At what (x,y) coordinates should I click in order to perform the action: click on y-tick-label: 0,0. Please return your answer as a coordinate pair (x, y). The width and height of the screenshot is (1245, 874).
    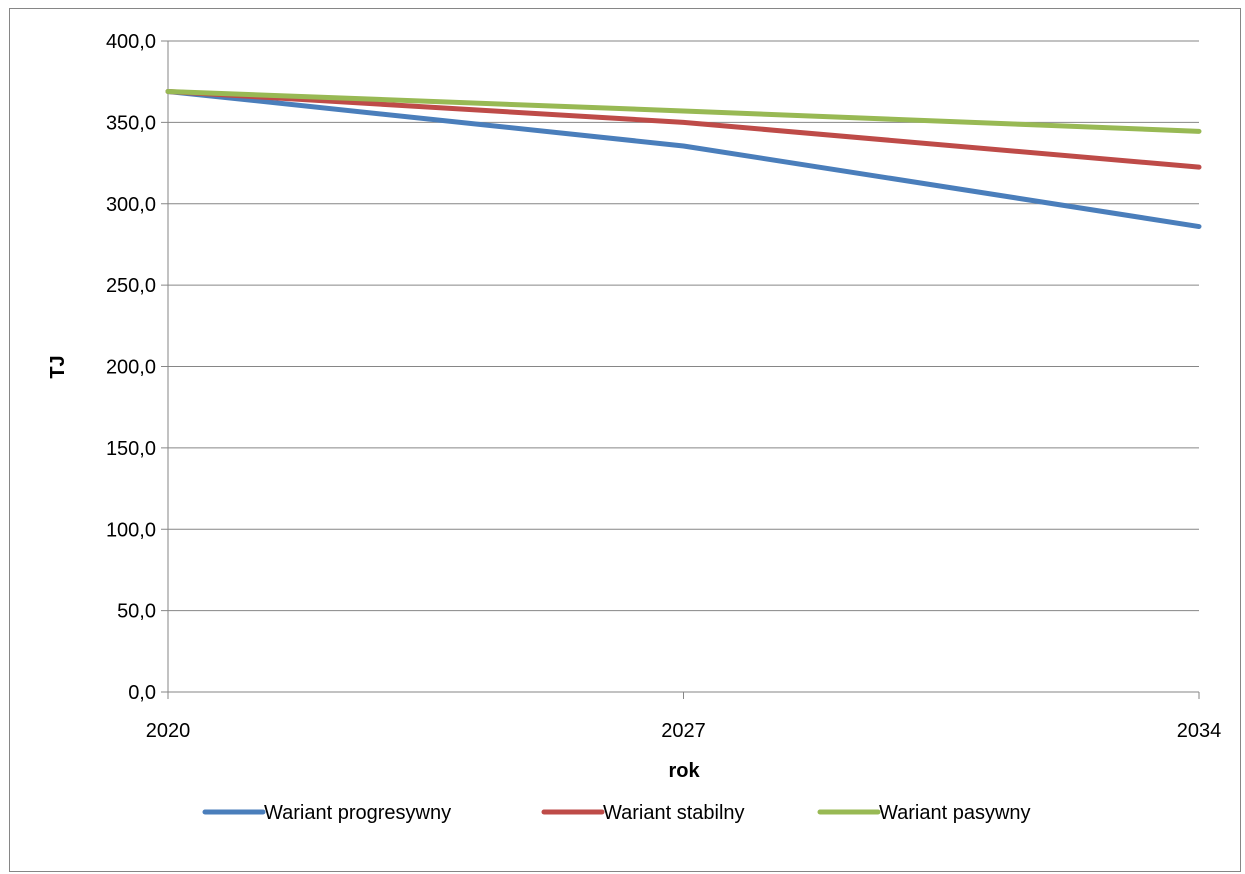
    Looking at the image, I should click on (142, 693).